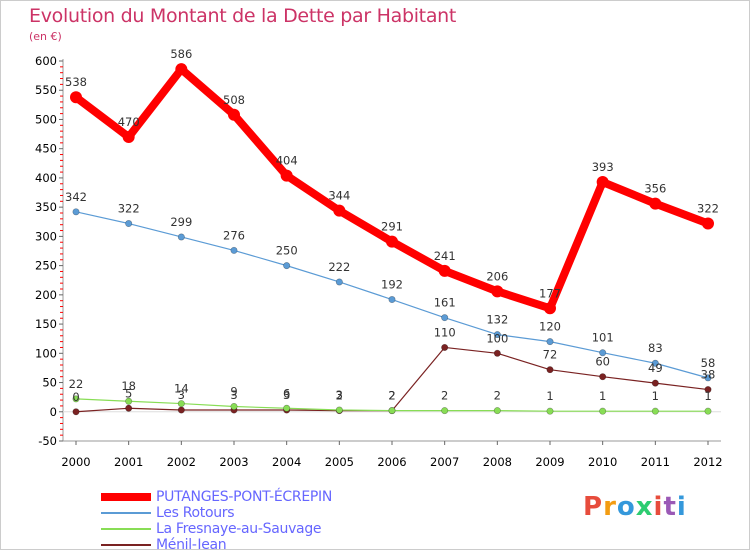  I want to click on data-label: 276, so click(234, 235).